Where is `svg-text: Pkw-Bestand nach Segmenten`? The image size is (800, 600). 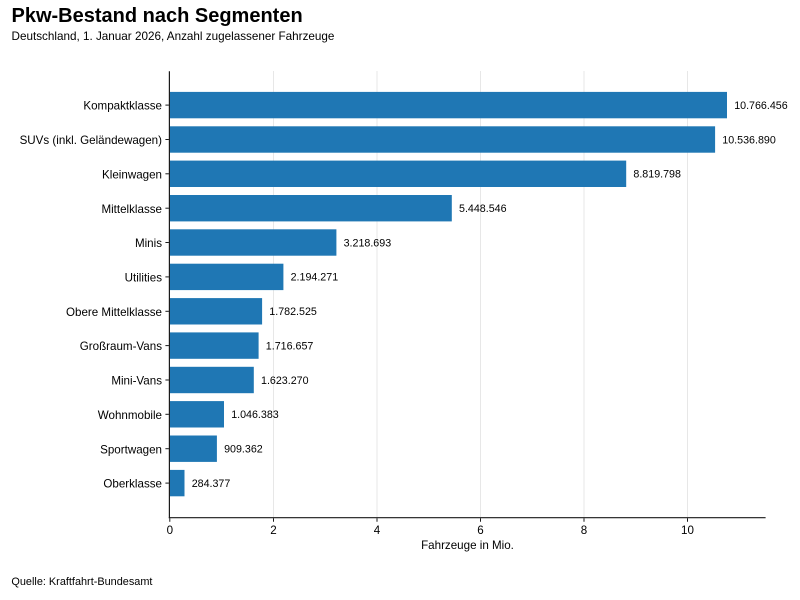
svg-text: Pkw-Bestand nach Segmenten is located at coordinates (157, 16).